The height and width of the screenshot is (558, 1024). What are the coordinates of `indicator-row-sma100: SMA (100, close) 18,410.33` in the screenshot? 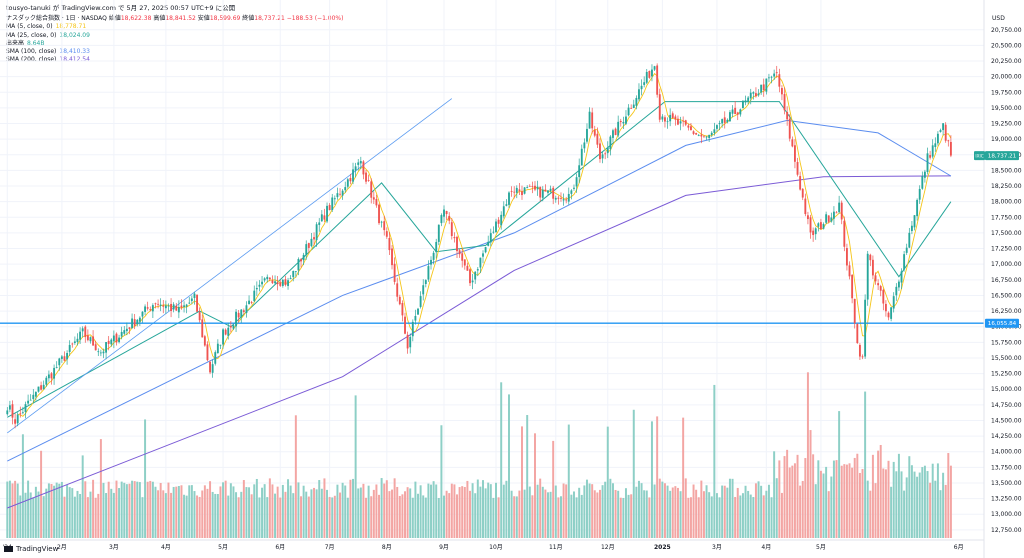 It's located at (174, 52).